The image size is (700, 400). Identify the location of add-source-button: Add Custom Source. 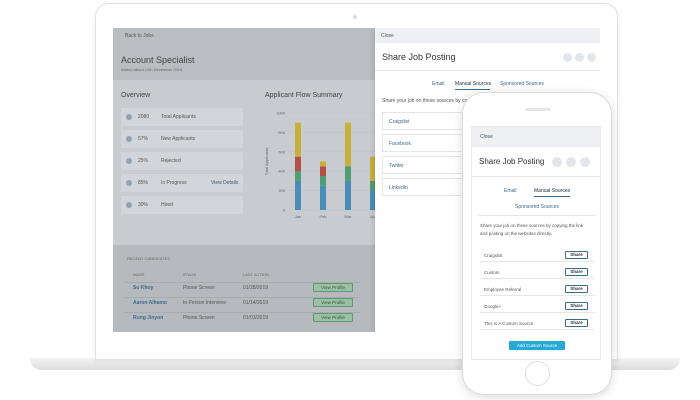
(537, 345).